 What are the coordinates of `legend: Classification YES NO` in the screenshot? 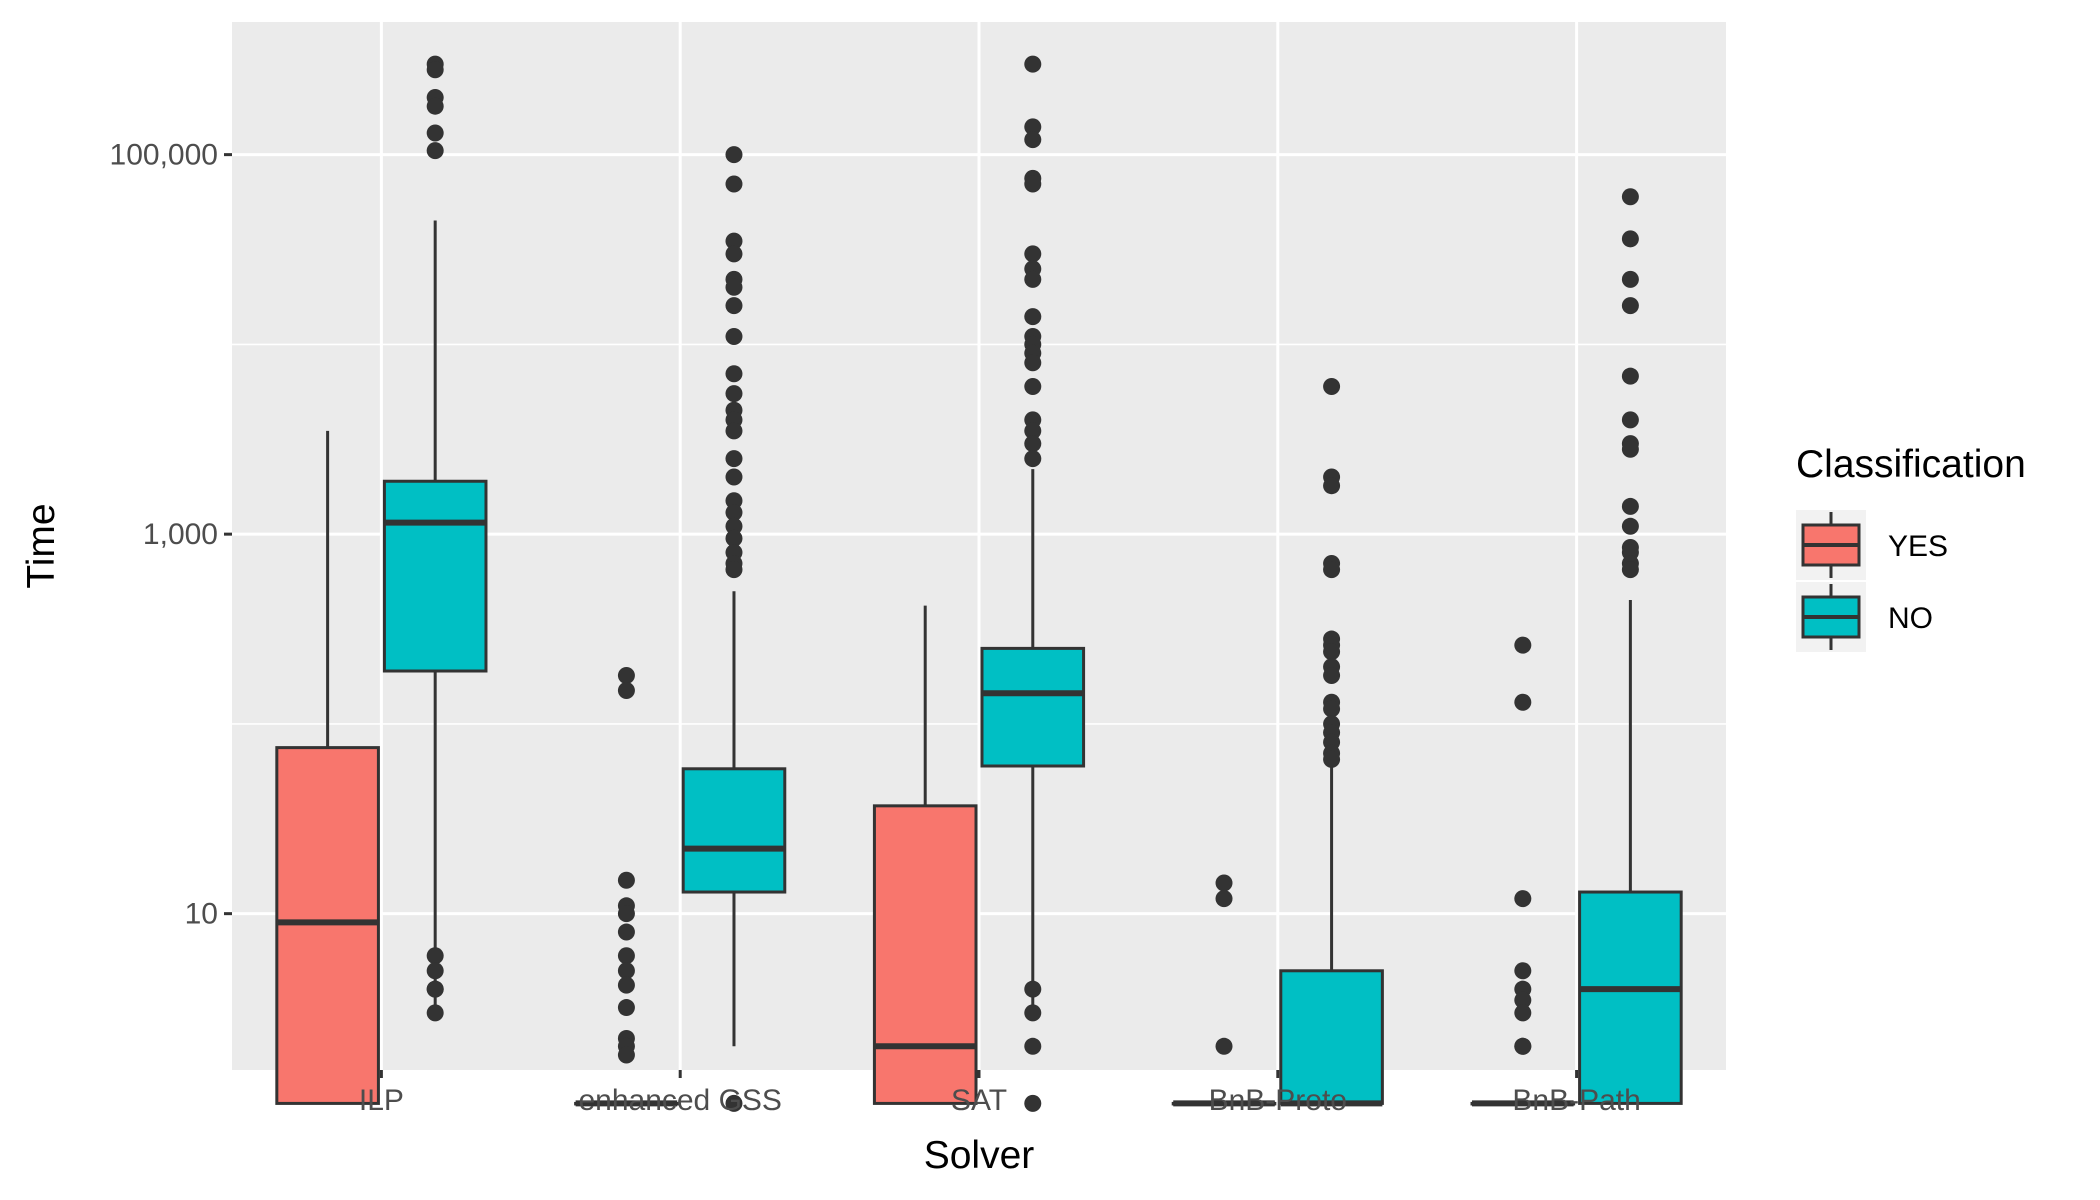 It's located at (1911, 547).